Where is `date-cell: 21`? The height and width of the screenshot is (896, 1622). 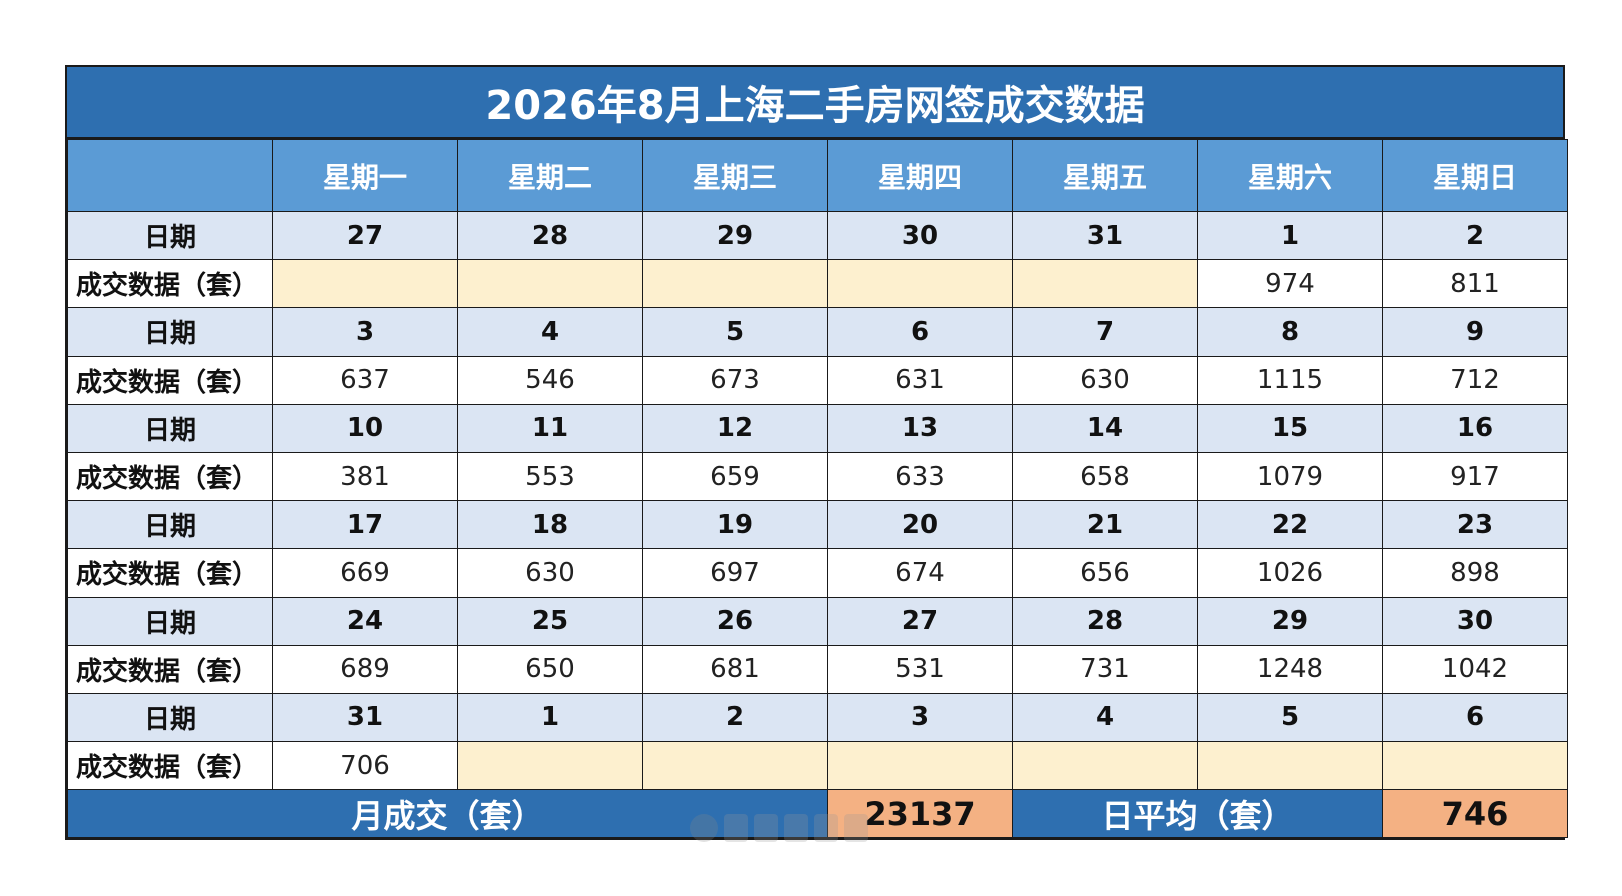
date-cell: 21 is located at coordinates (1105, 525).